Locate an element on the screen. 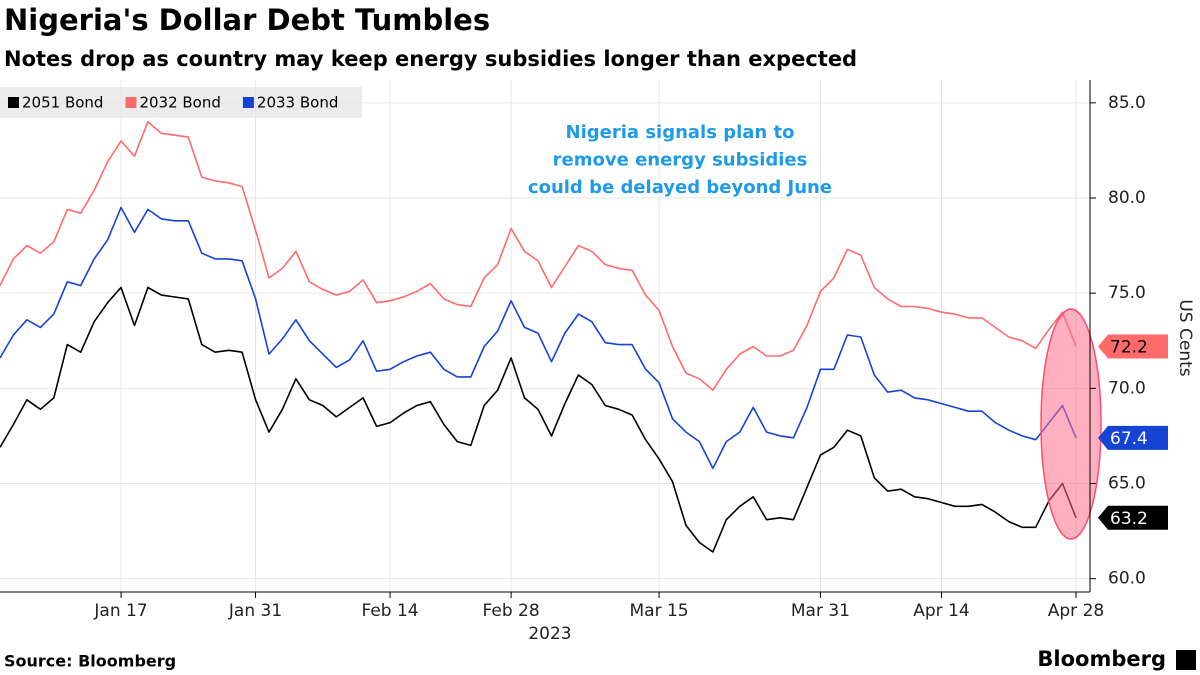  x-tick-label: Apr 28 is located at coordinates (1076, 611).